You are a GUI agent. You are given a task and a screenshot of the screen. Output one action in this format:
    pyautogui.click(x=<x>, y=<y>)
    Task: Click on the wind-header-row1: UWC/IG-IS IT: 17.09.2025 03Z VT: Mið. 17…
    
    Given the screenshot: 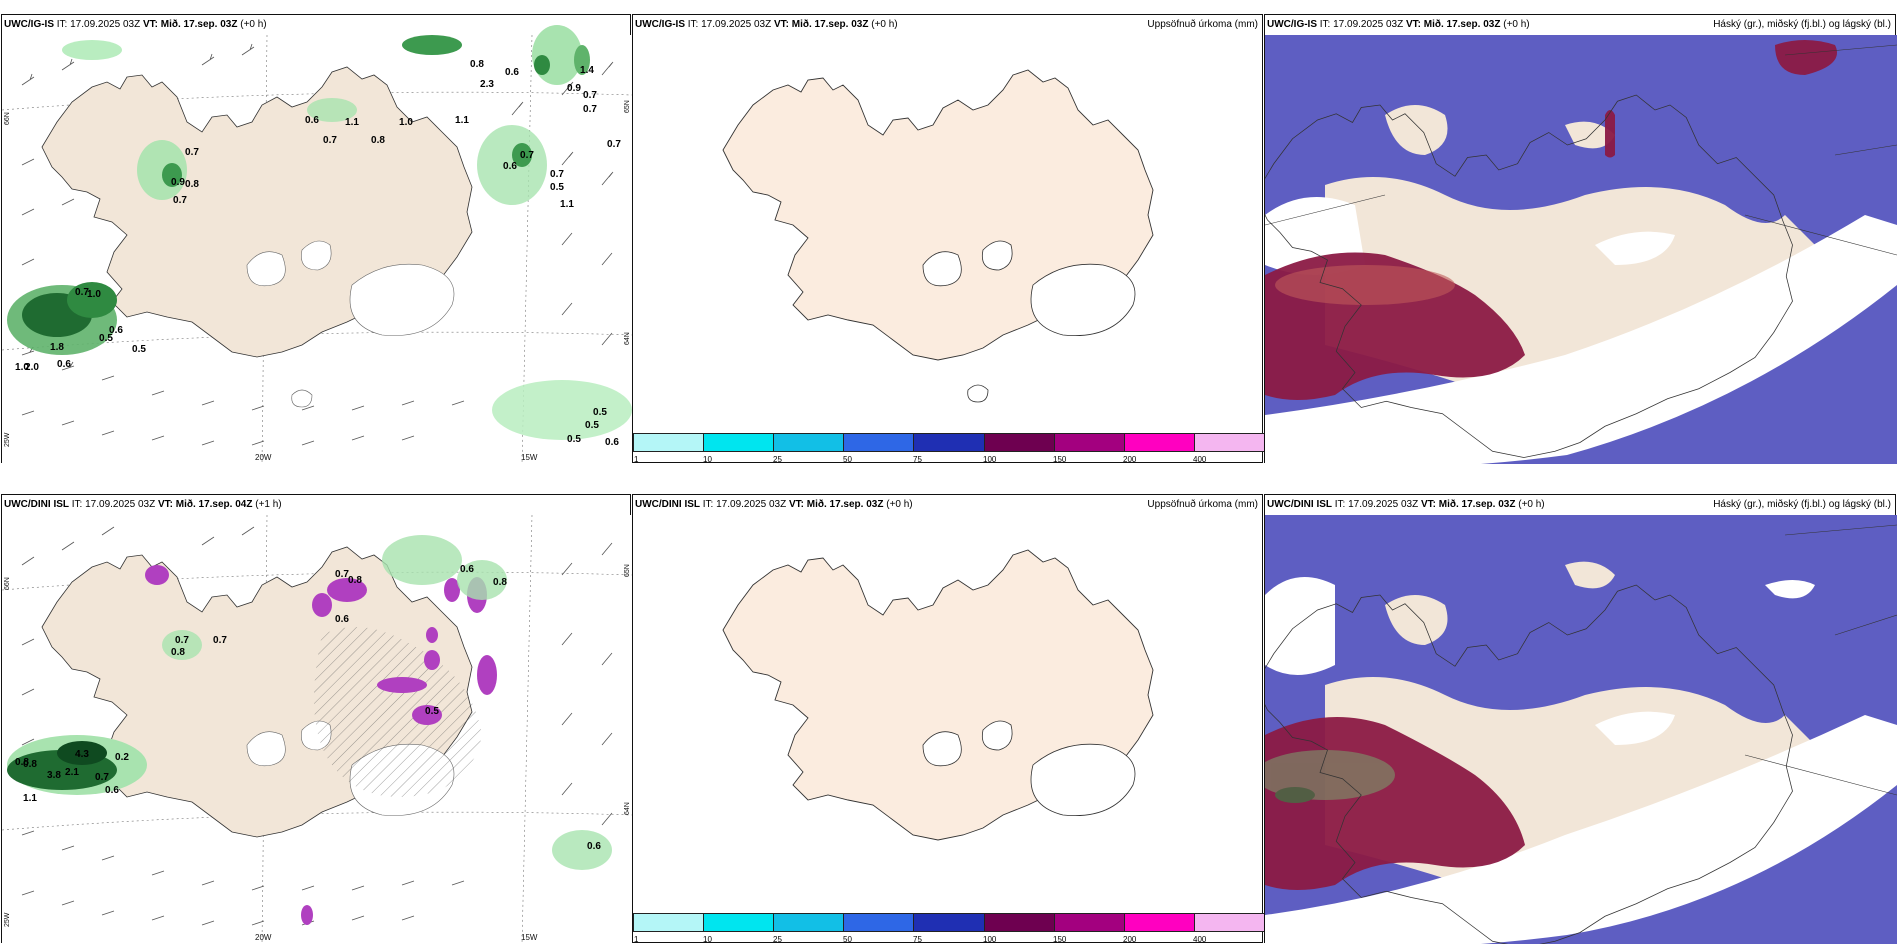 What is the action you would take?
    pyautogui.click(x=315, y=26)
    